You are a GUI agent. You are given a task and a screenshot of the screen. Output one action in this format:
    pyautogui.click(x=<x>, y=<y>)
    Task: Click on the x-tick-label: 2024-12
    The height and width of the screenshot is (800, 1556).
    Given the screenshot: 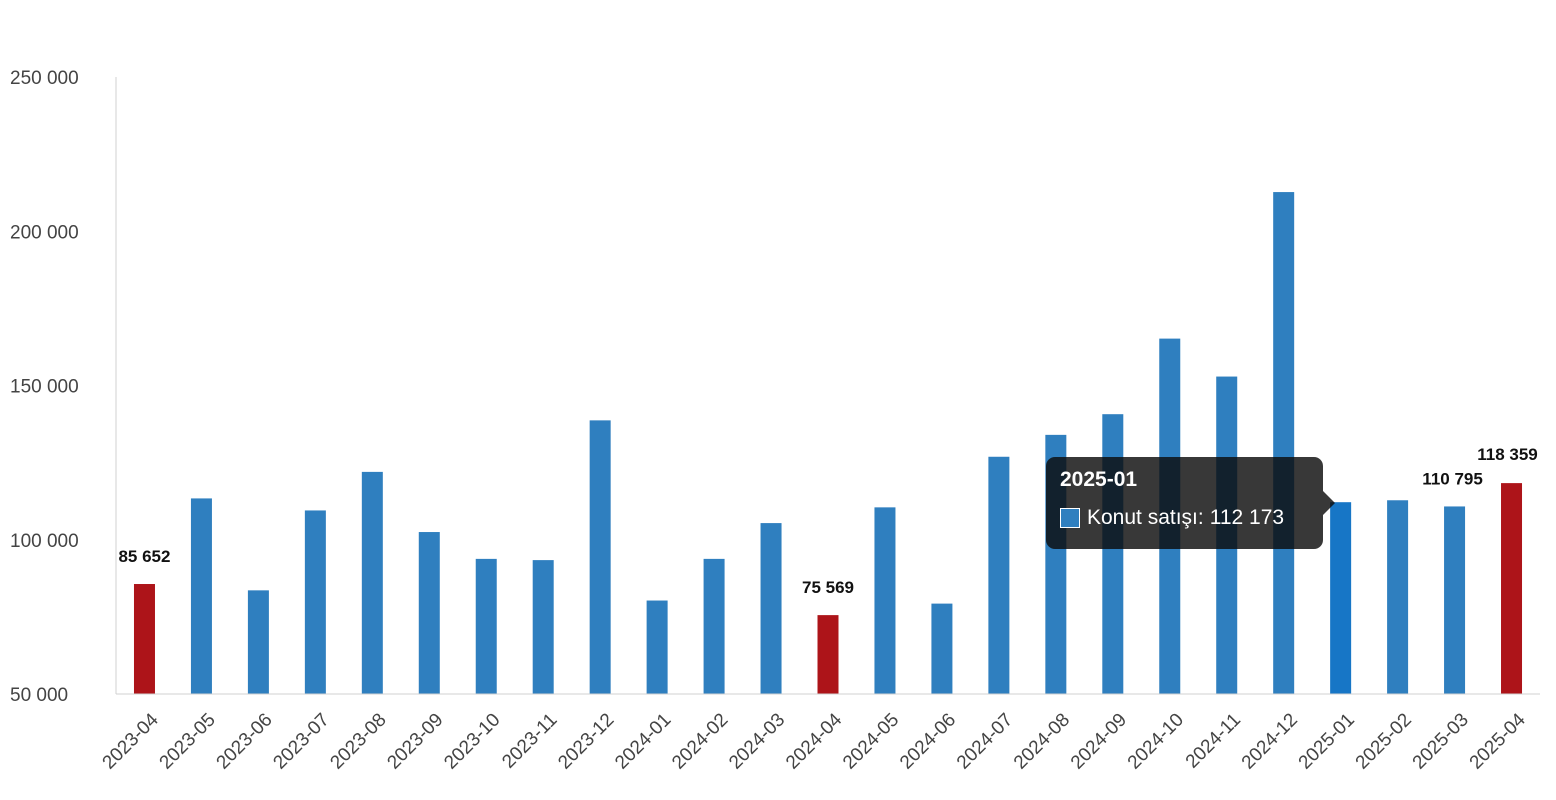 What is the action you would take?
    pyautogui.click(x=1270, y=741)
    